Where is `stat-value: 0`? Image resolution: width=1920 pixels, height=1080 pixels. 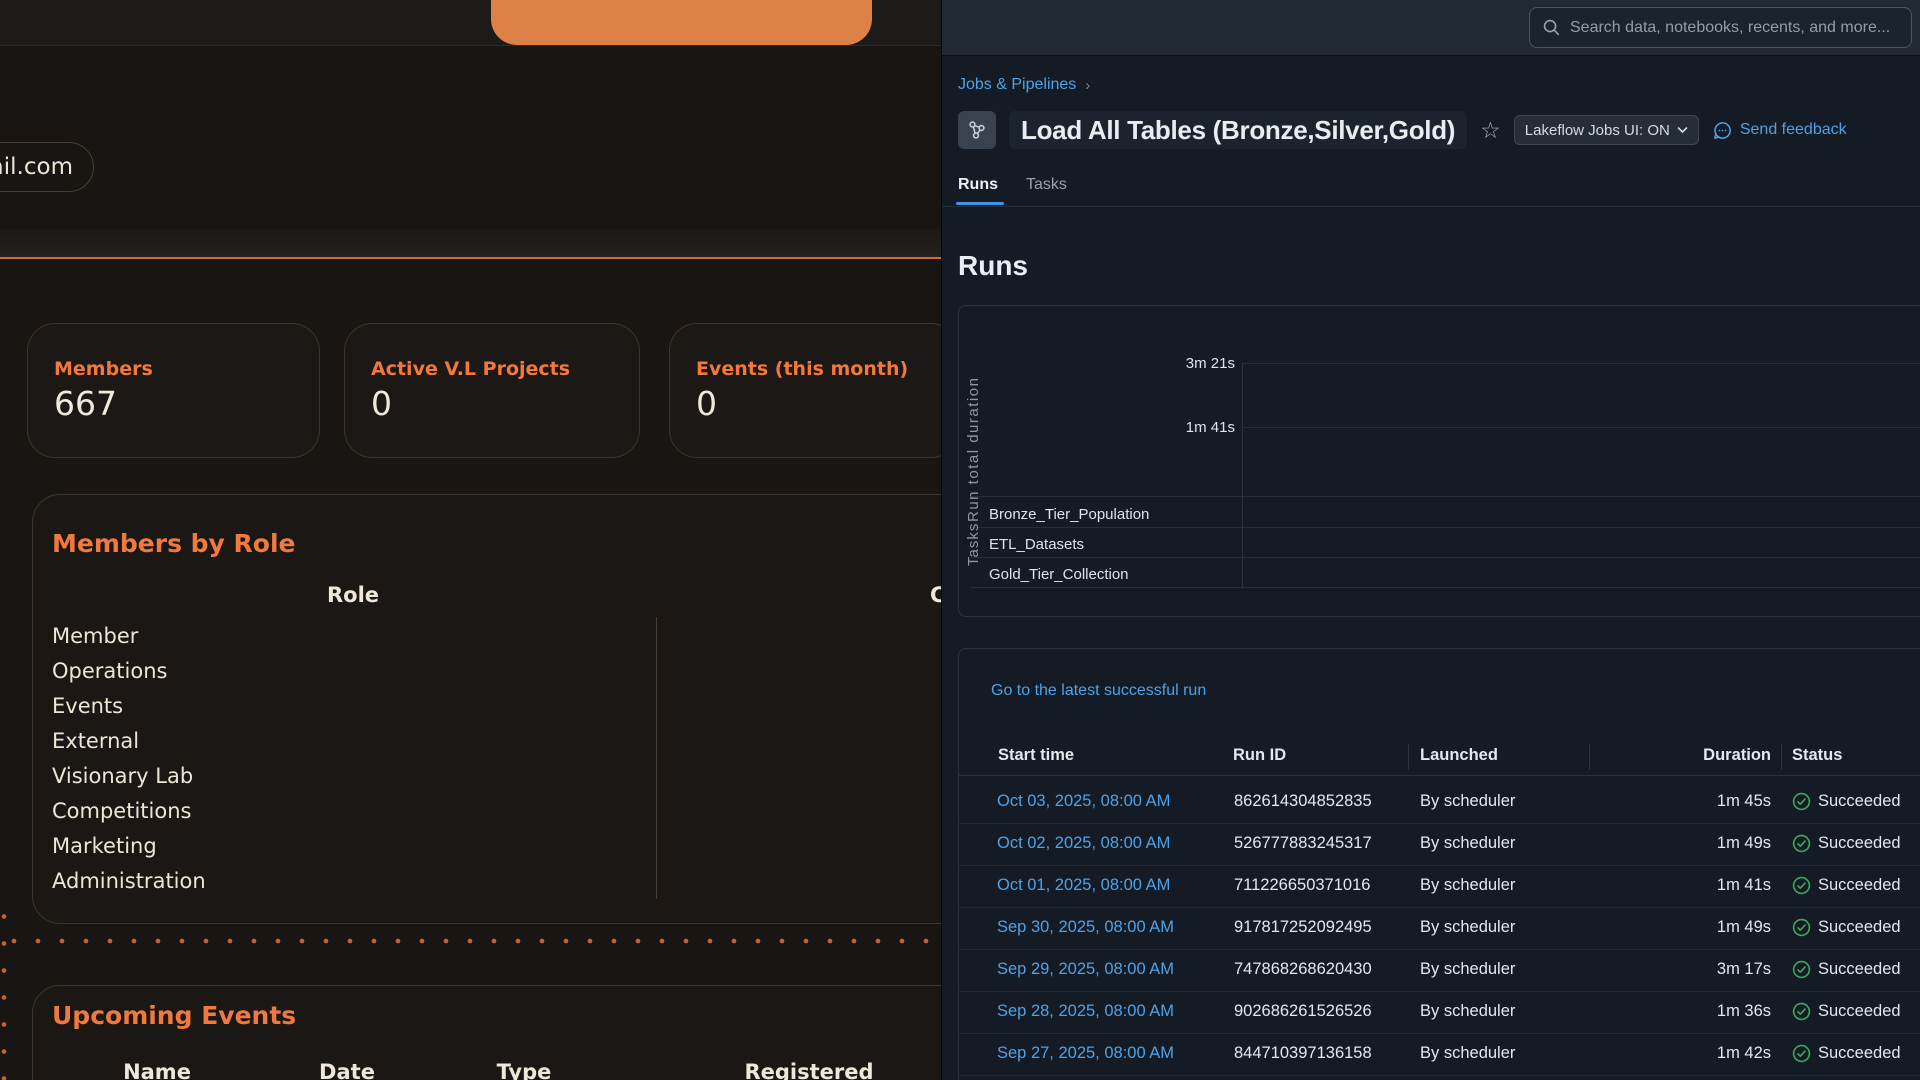
stat-value: 0 is located at coordinates (381, 403).